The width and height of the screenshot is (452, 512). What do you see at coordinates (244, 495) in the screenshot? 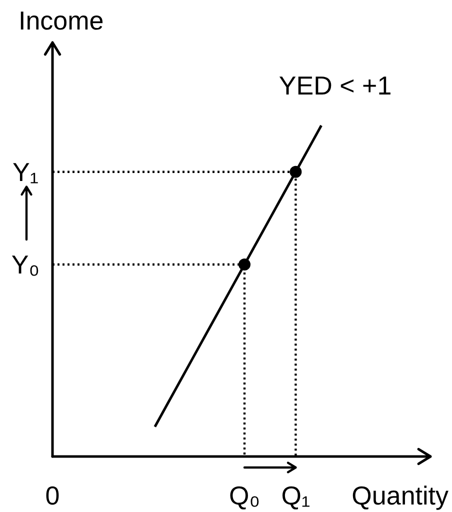
I see `x-tick-label: Q₀` at bounding box center [244, 495].